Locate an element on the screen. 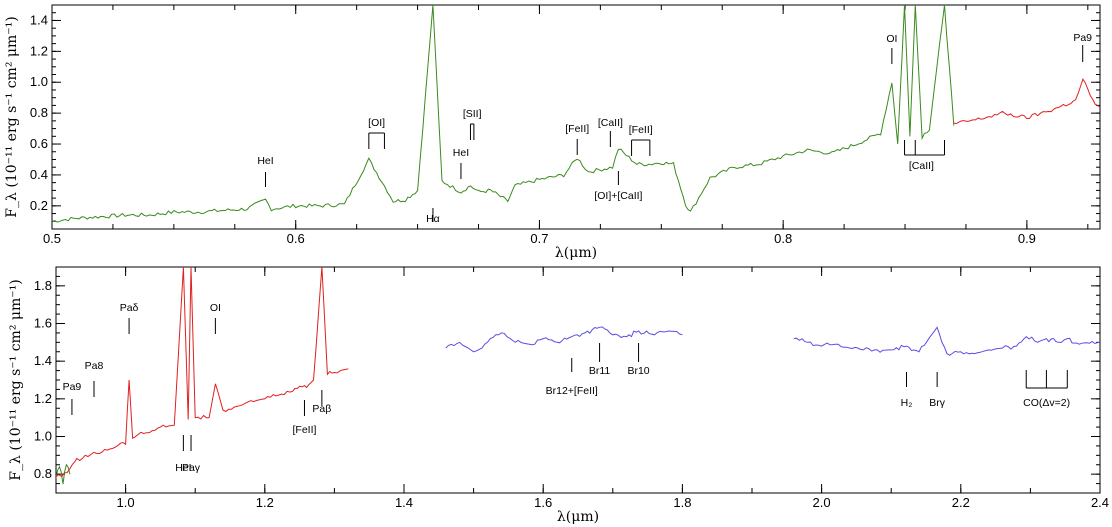  y-tick-label: 0.4 is located at coordinates (39, 174).